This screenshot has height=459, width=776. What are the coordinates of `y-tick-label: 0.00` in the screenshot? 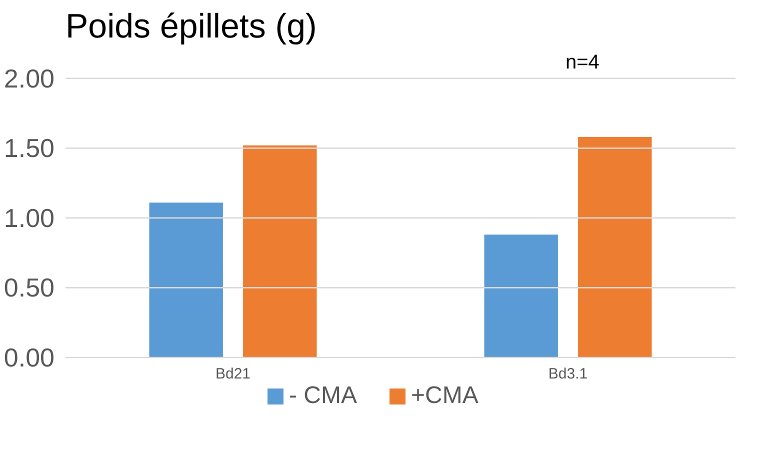 It's located at (29, 357).